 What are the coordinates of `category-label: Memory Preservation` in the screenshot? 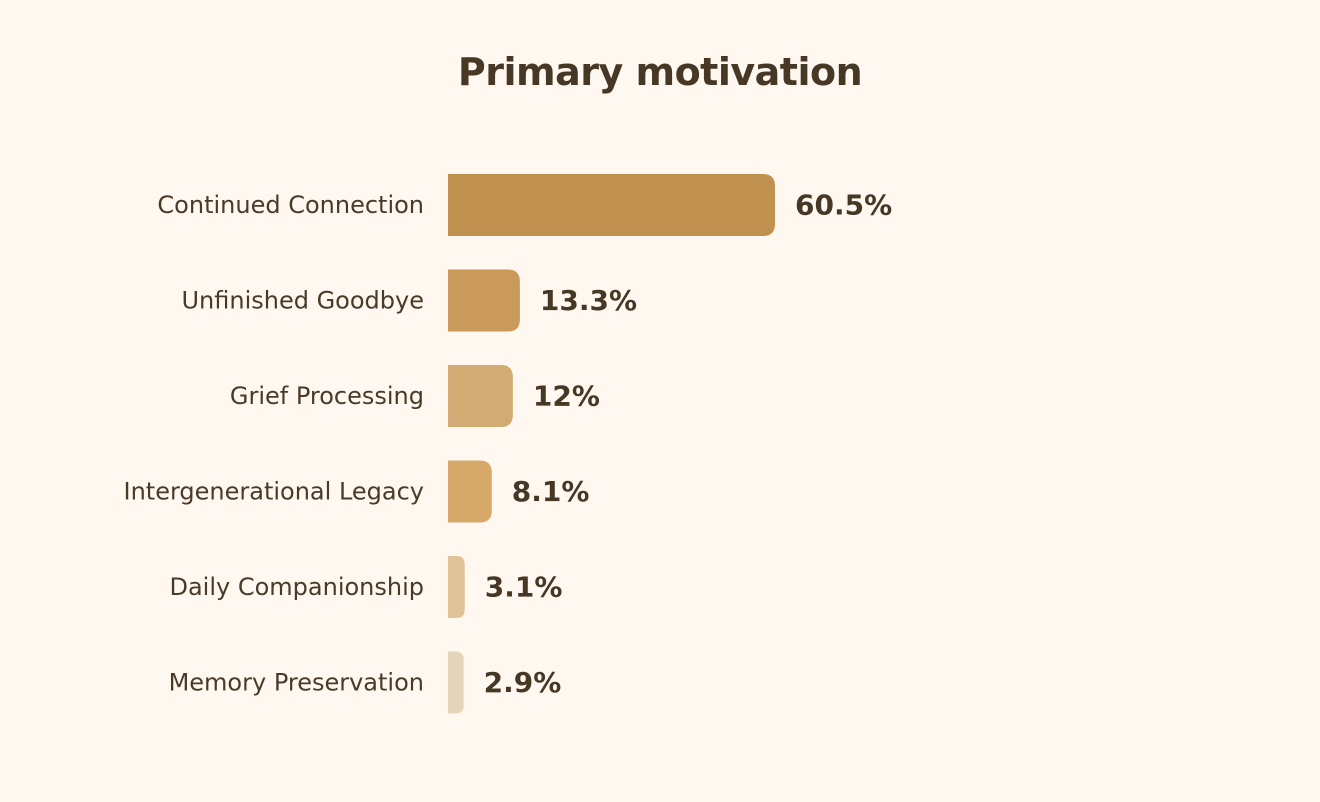 It's located at (296, 683).